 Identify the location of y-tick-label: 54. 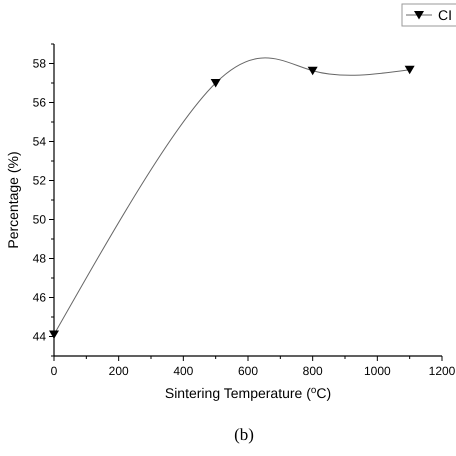
(39, 141).